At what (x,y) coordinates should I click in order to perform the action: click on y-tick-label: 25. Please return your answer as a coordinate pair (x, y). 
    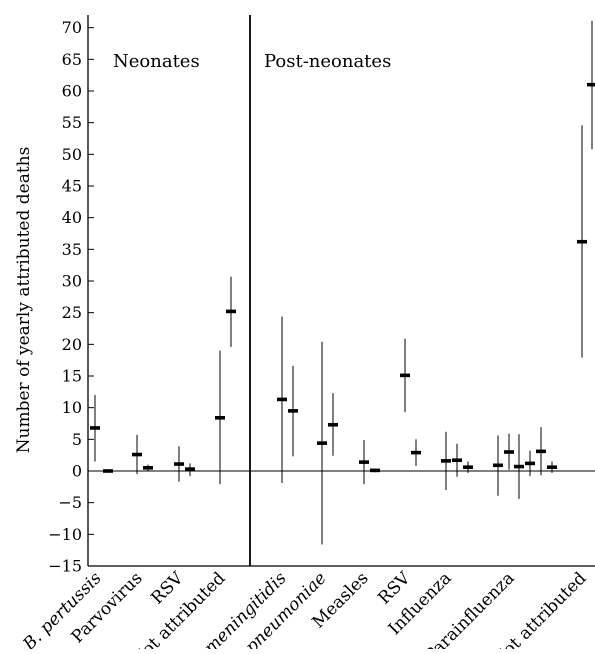
    Looking at the image, I should click on (72, 312).